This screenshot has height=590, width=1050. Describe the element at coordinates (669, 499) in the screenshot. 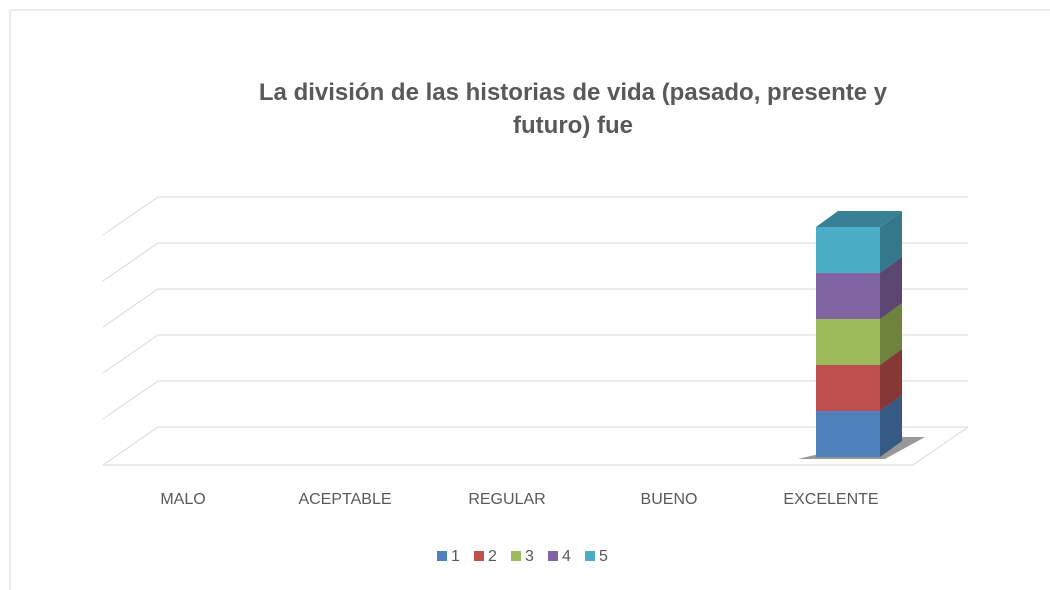

I see `x-tick-label: BUENO` at that location.